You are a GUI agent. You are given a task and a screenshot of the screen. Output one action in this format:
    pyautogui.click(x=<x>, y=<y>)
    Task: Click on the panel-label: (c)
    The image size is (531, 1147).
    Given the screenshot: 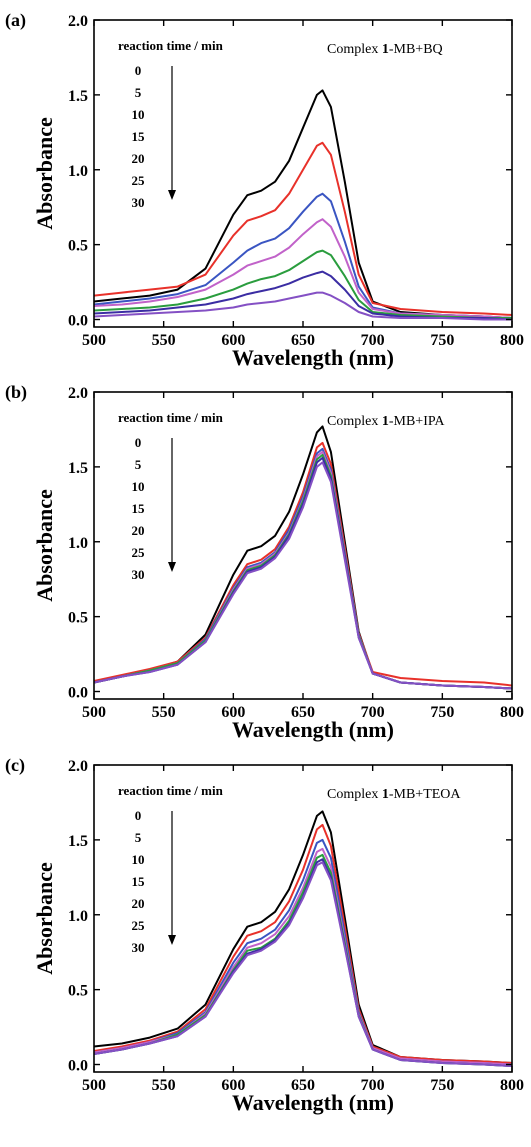 What is the action you would take?
    pyautogui.click(x=15, y=765)
    